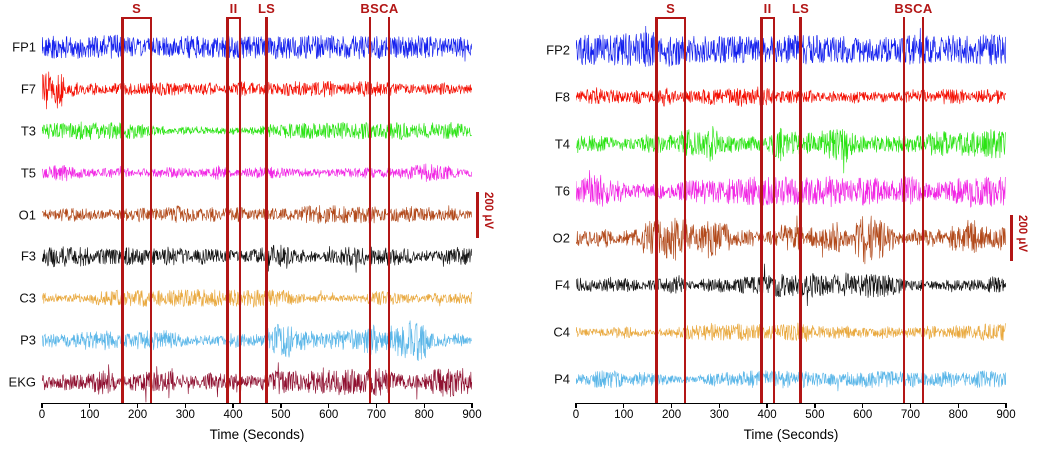 The height and width of the screenshot is (450, 1043). I want to click on channel-label-f3: F3, so click(28, 256).